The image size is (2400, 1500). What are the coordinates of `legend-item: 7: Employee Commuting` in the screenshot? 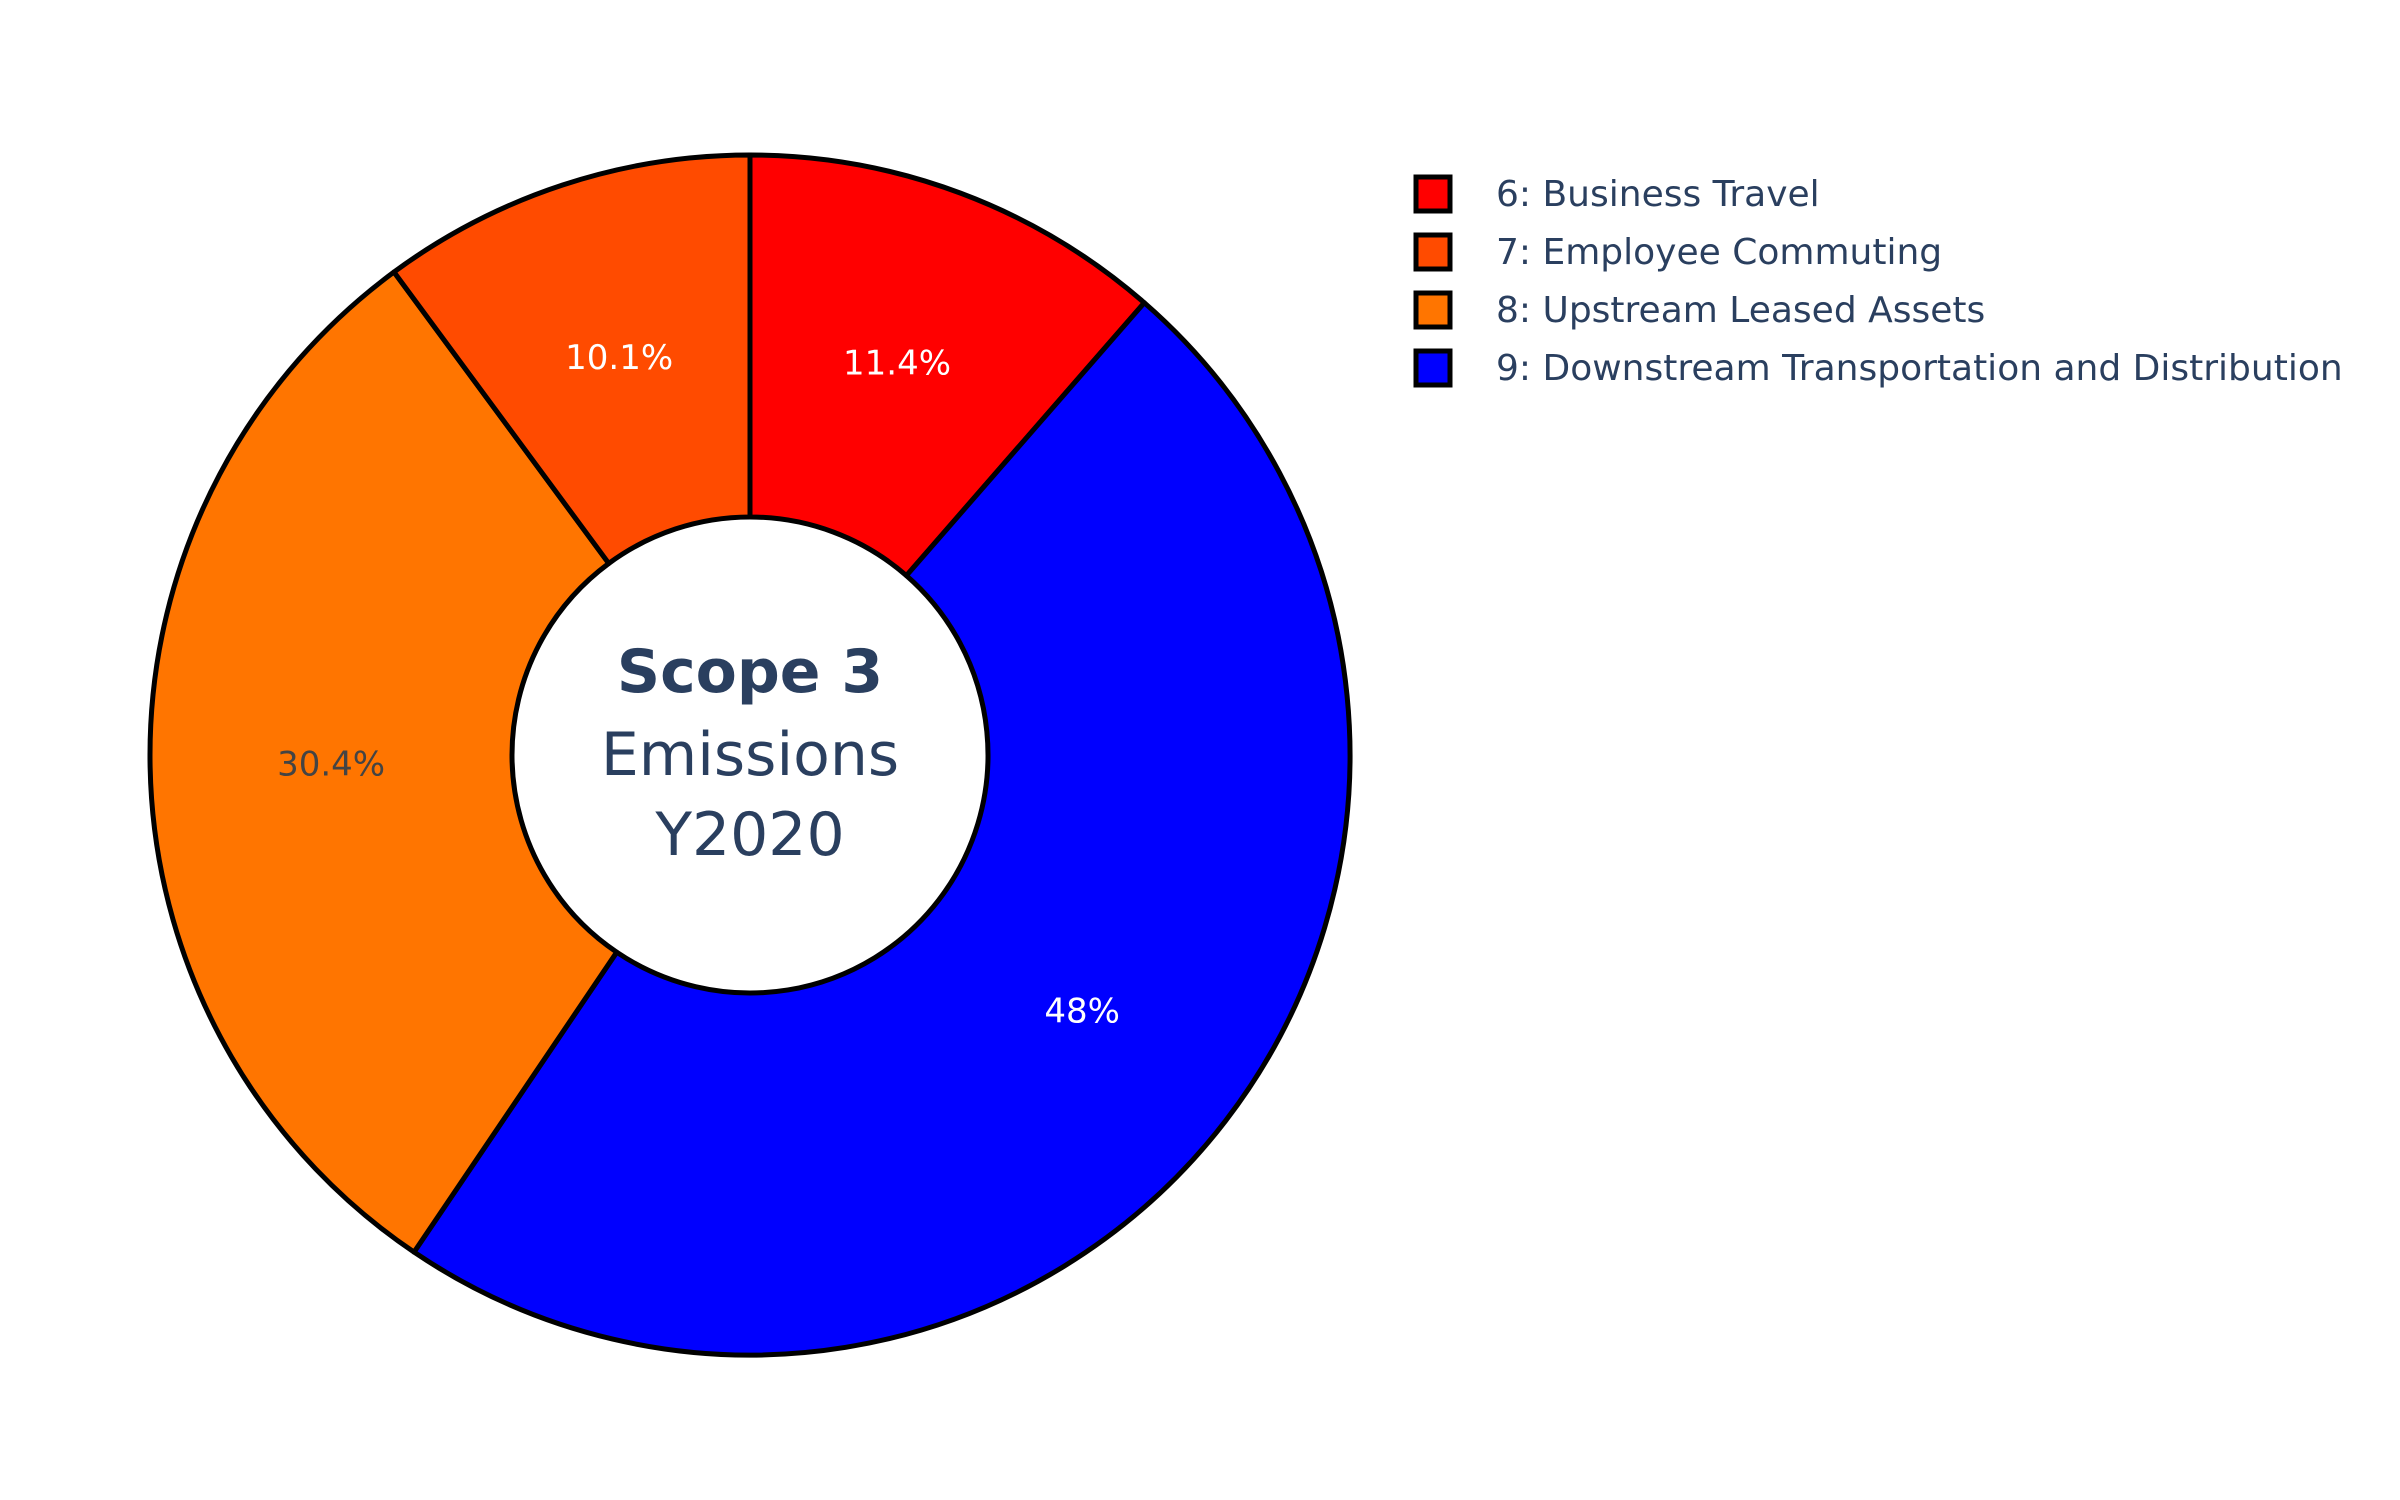 It's located at (1677, 252).